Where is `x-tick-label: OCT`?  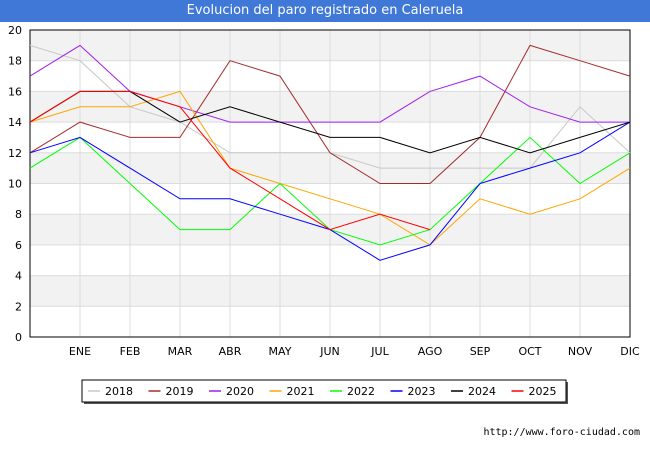 x-tick-label: OCT is located at coordinates (529, 351).